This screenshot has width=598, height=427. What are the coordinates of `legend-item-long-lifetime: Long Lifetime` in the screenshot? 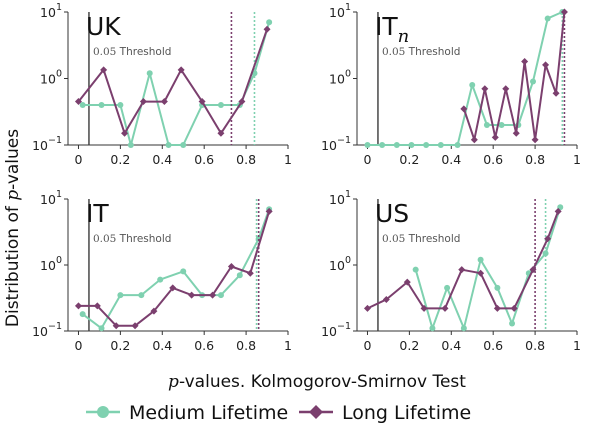 It's located at (385, 413).